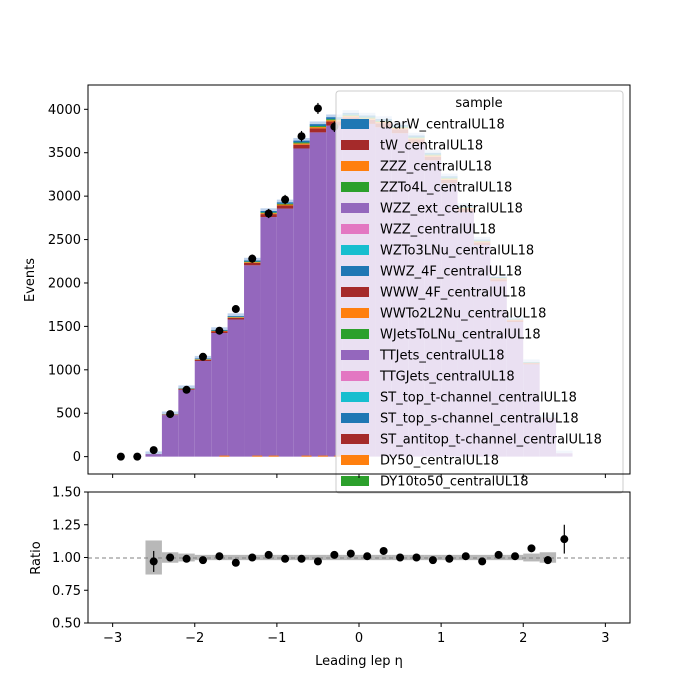 This screenshot has width=700, height=700. Describe the element at coordinates (454, 482) in the screenshot. I see `legend-entry-label: DY10to50_centralUL18` at that location.